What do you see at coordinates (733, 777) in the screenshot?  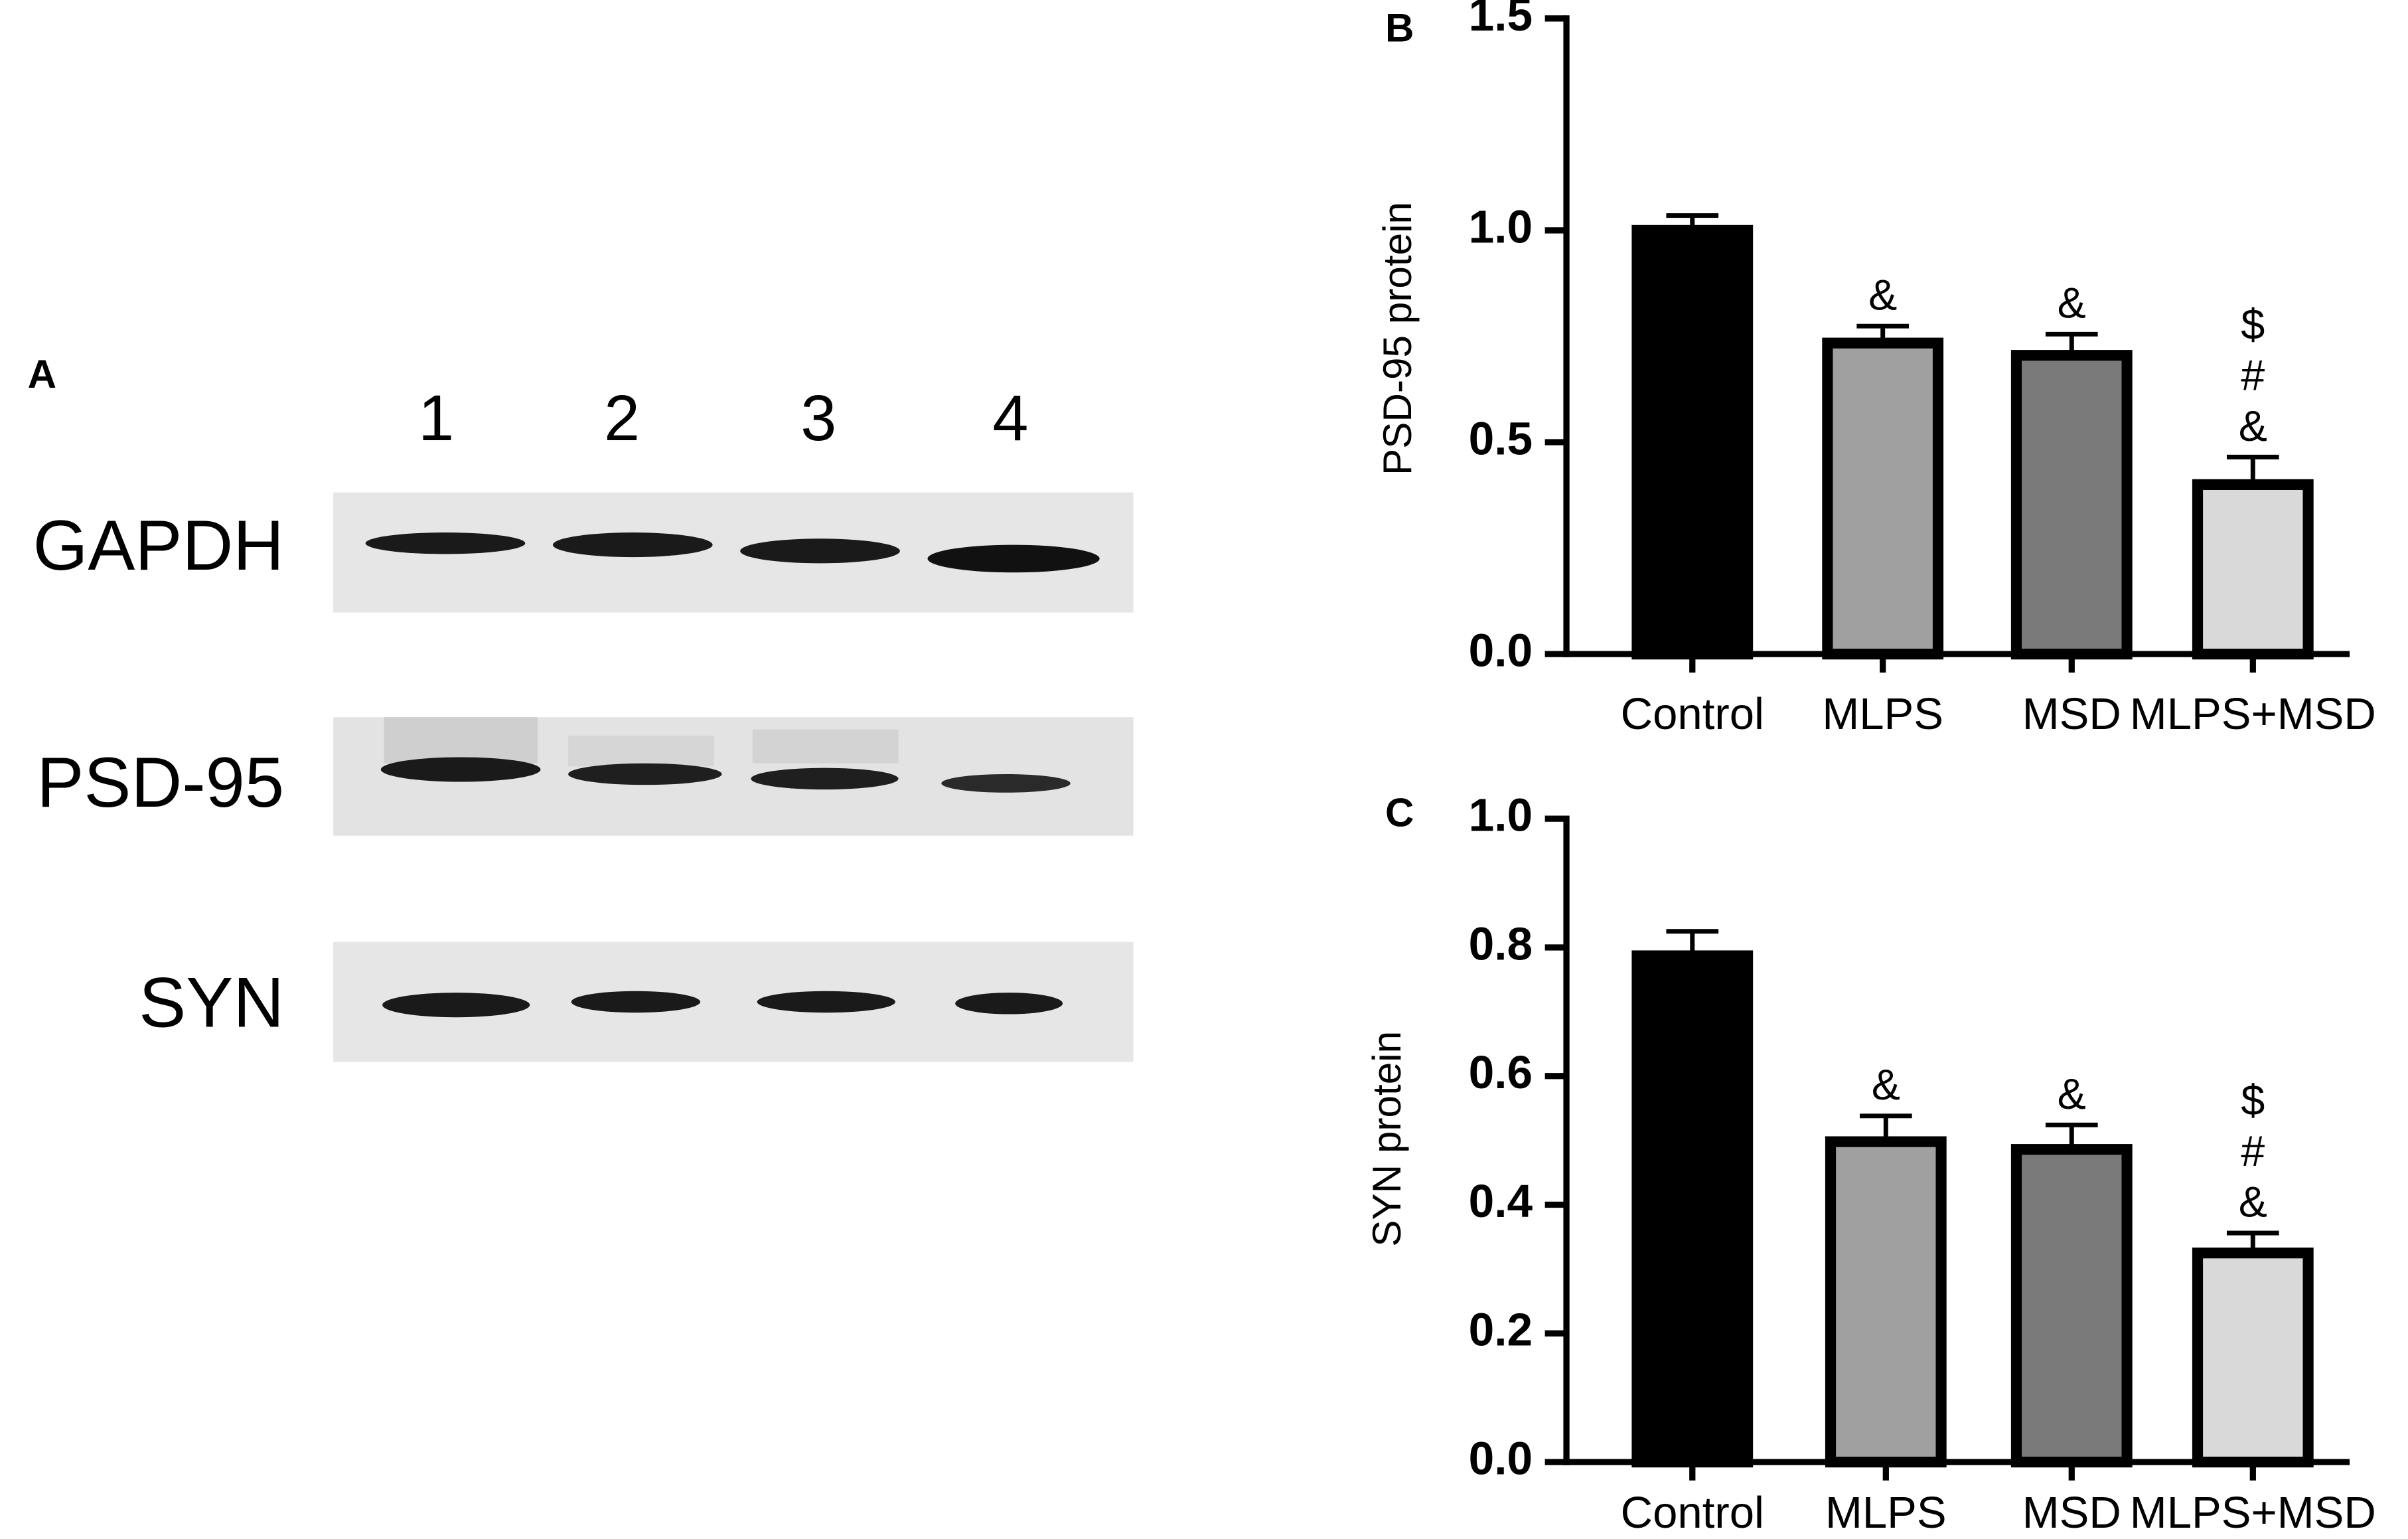 I see `blot-image` at bounding box center [733, 777].